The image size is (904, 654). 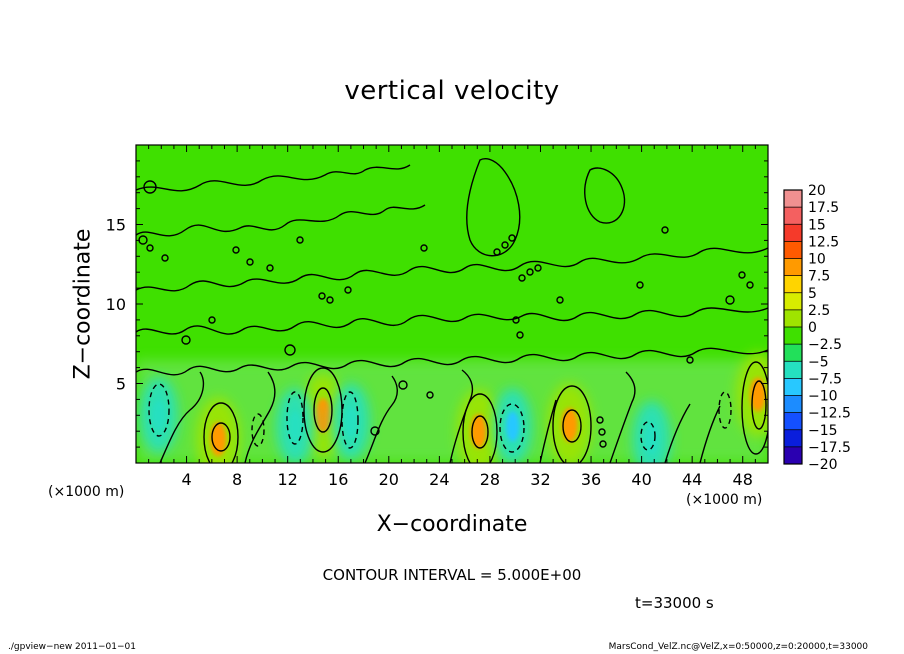 What do you see at coordinates (819, 311) in the screenshot?
I see `colorbar-label: 2.5` at bounding box center [819, 311].